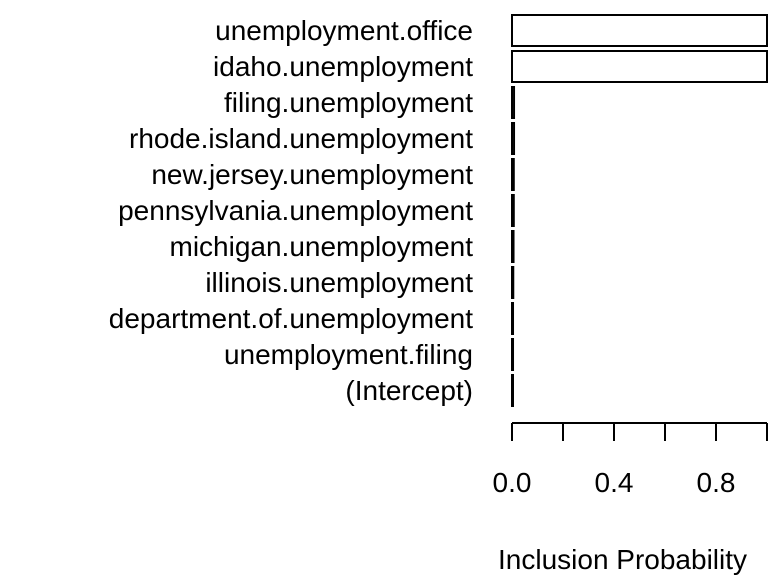 This screenshot has width=768, height=576. I want to click on x-tick-labels: 0.0 0.4 0.8, so click(614, 482).